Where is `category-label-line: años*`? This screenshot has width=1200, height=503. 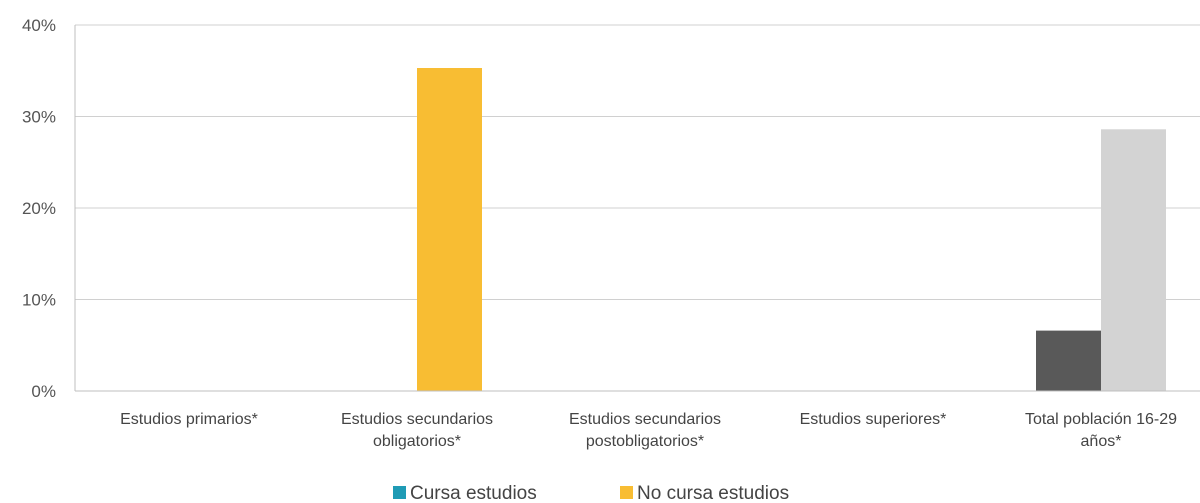 category-label-line: años* is located at coordinates (1101, 441).